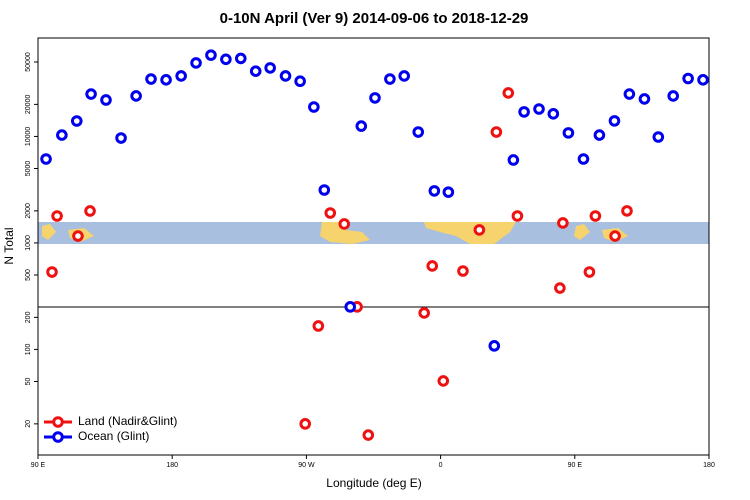 This screenshot has width=750, height=500. I want to click on x-tick-label: 0, so click(441, 465).